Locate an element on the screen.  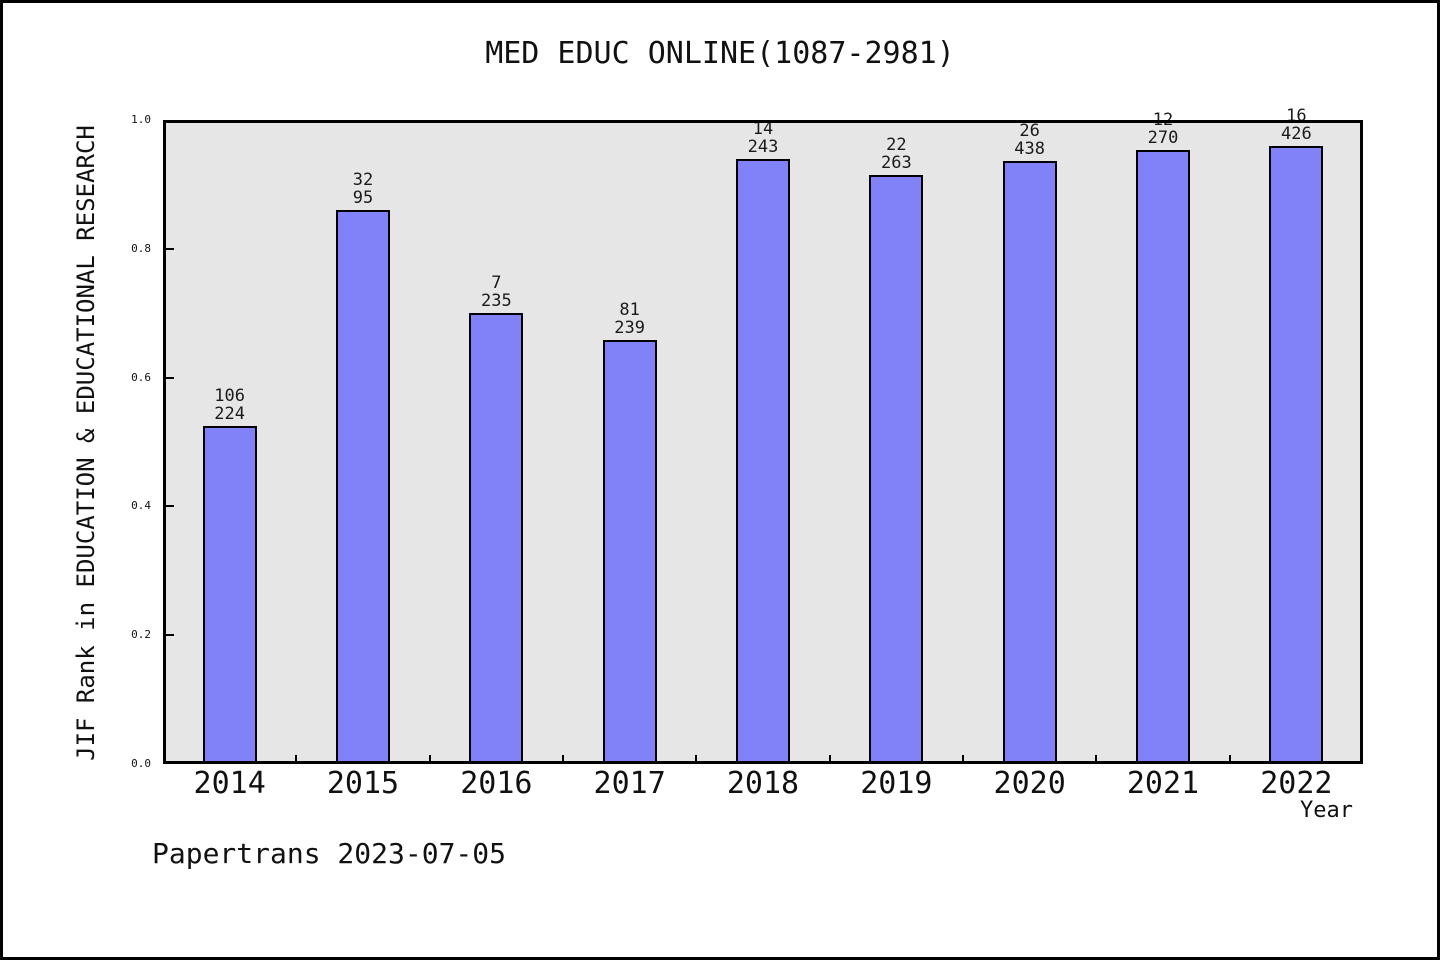
x-tick-label-2017: 2017 is located at coordinates (629, 783).